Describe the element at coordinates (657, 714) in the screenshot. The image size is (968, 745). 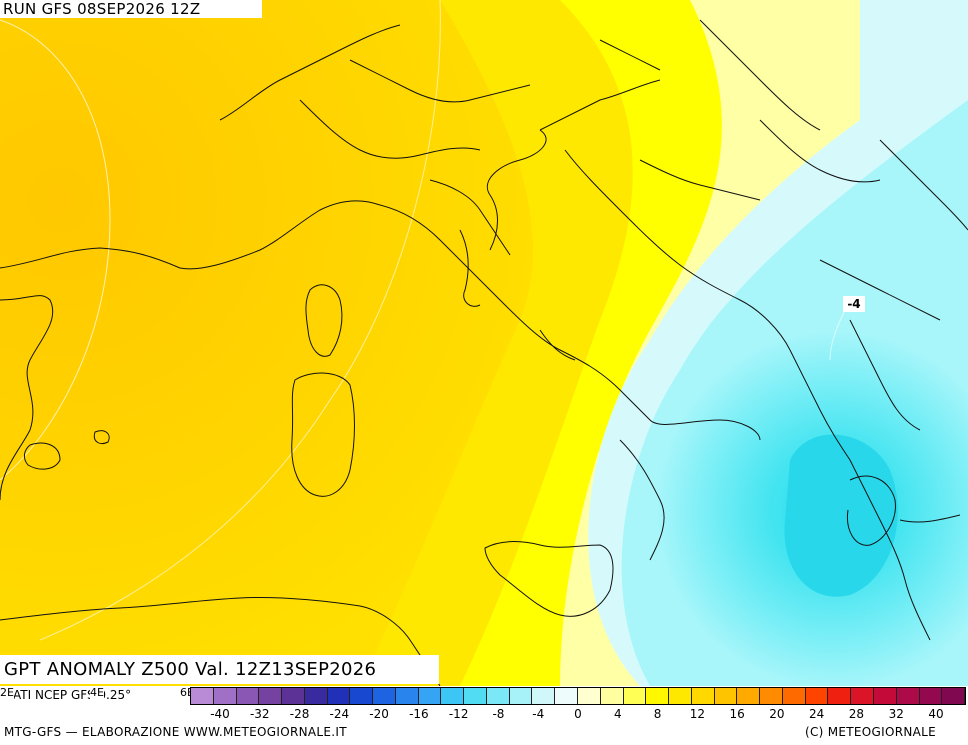
I see `legend-label: 8` at that location.